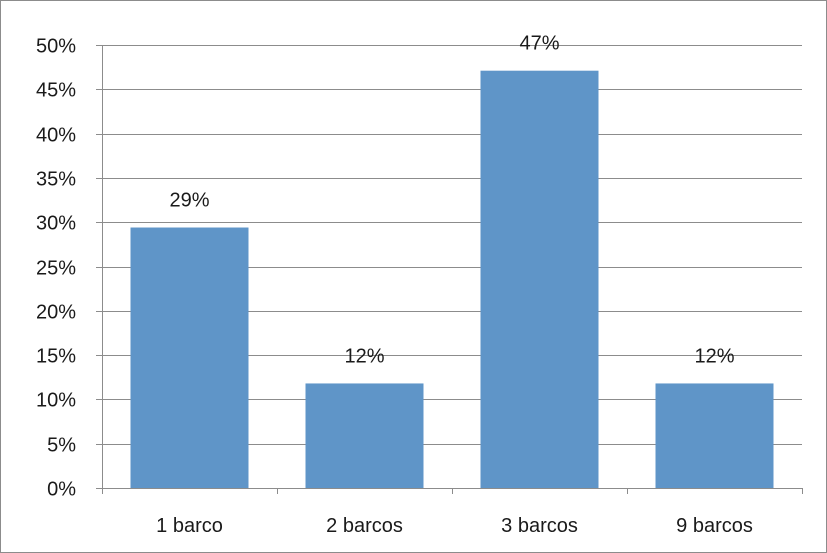 This screenshot has width=827, height=553. Describe the element at coordinates (56, 313) in the screenshot. I see `y-tick-label: 20%` at that location.